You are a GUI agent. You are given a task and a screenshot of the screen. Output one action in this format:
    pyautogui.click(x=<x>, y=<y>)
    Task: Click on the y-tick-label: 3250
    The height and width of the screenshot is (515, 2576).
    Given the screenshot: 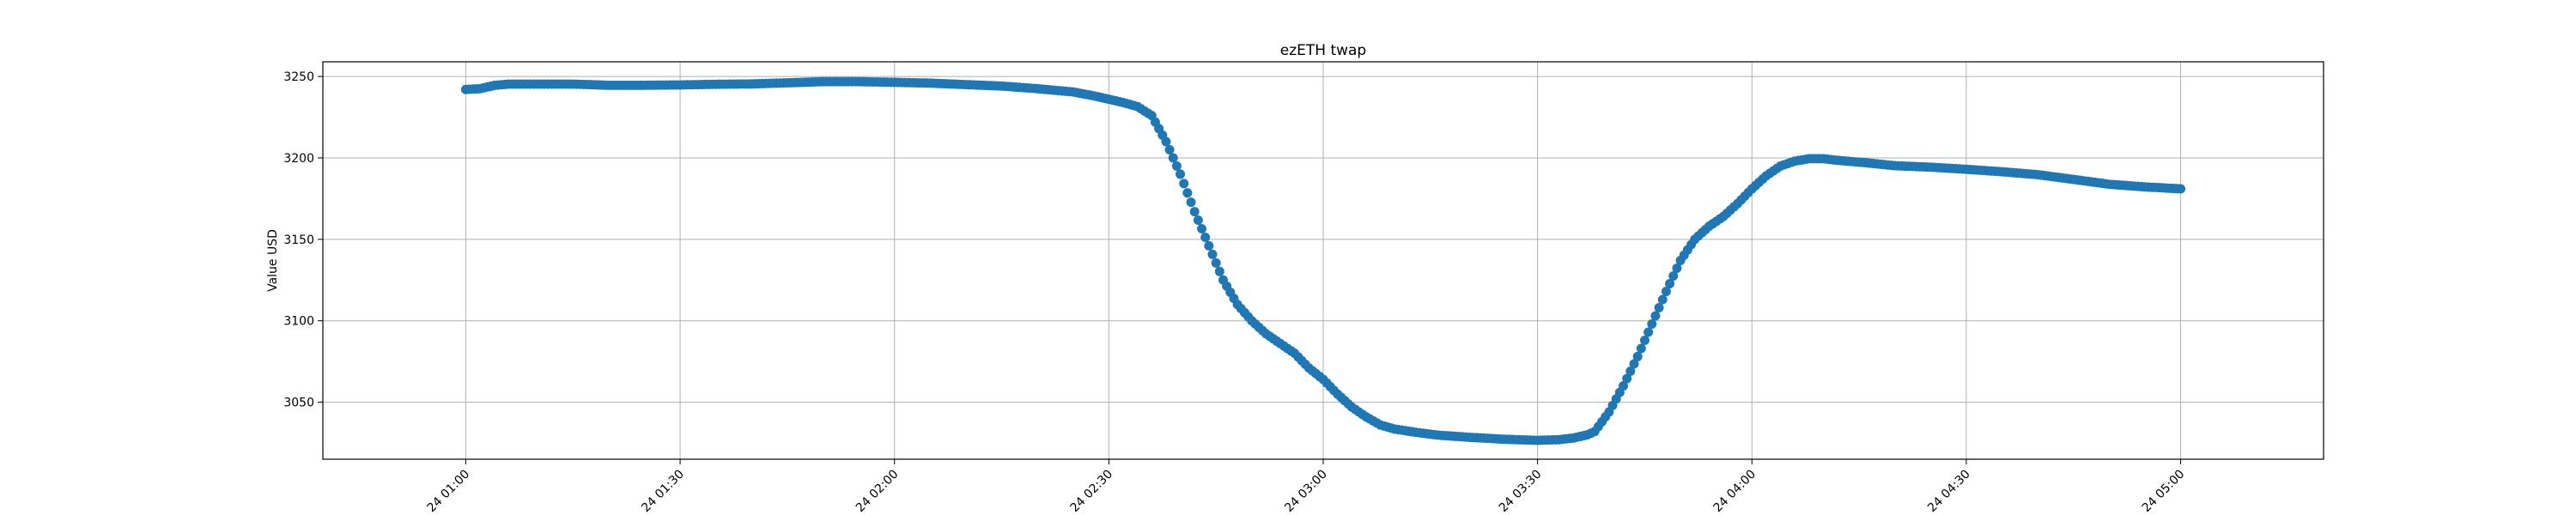 What is the action you would take?
    pyautogui.click(x=298, y=77)
    